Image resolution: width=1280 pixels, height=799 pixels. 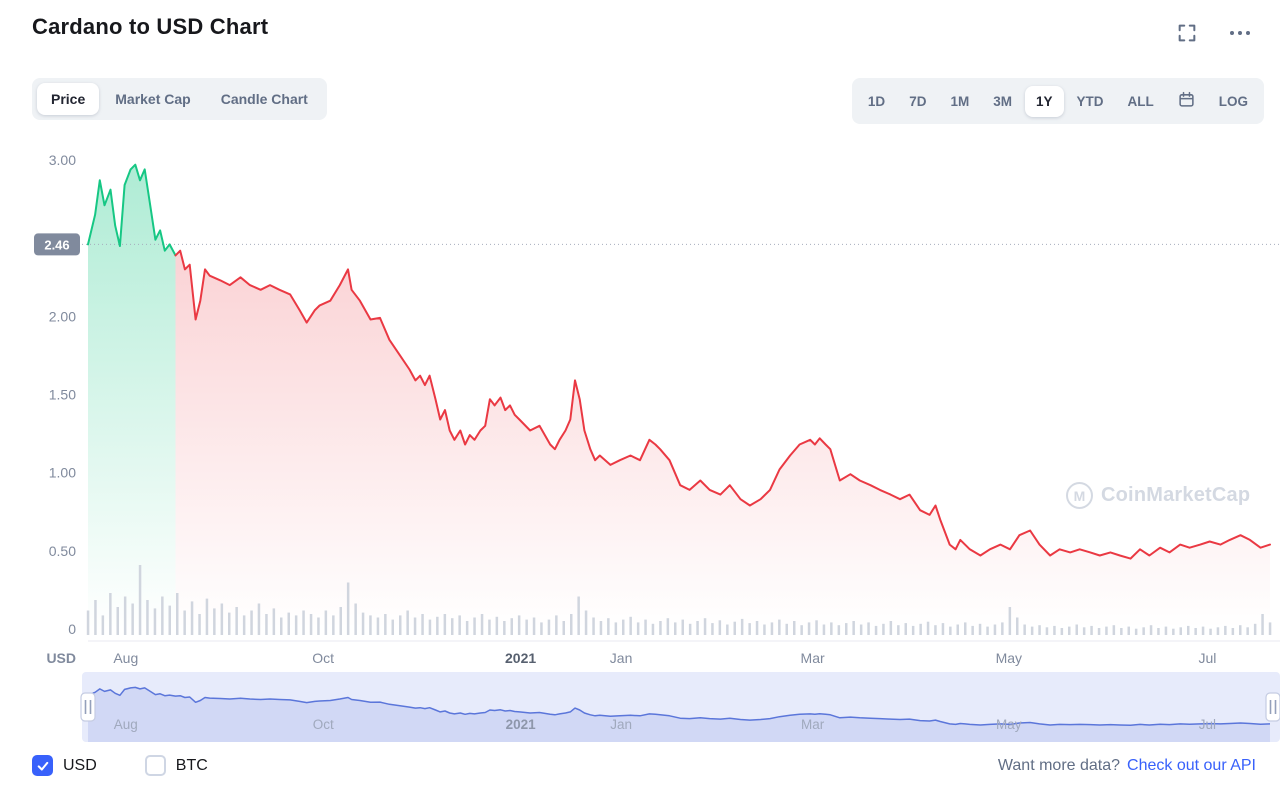 What do you see at coordinates (1044, 101) in the screenshot?
I see `range-1y: 1Y` at bounding box center [1044, 101].